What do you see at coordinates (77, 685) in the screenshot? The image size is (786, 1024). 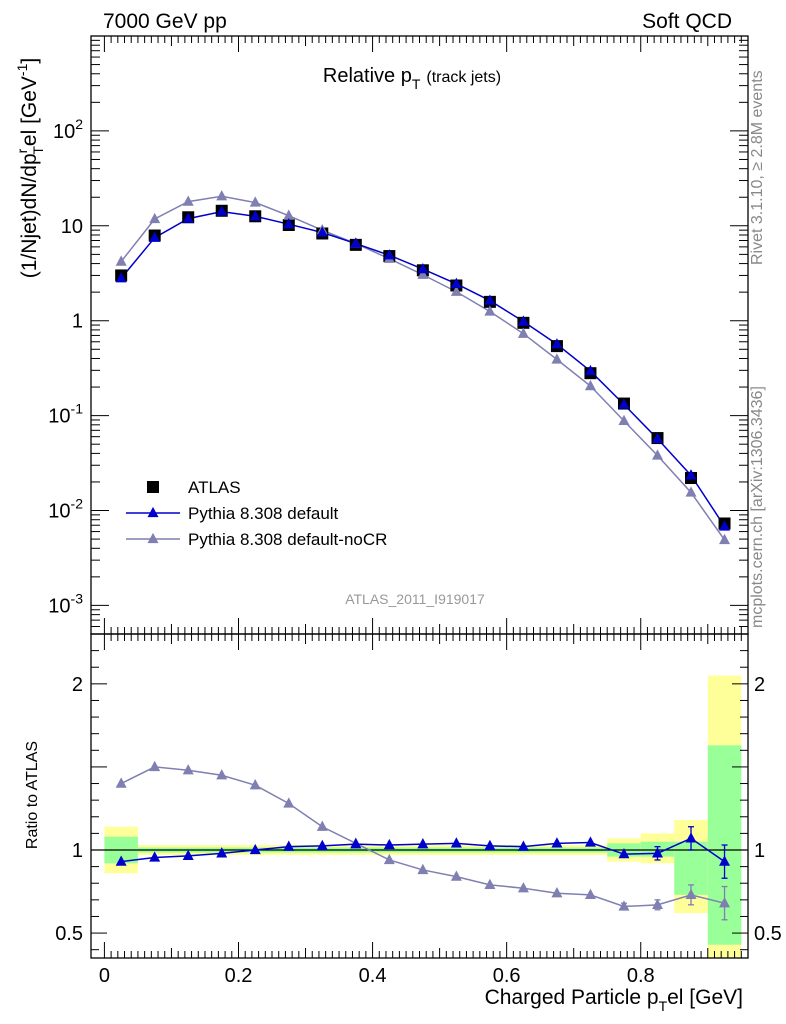 I see `ratio-y-tick-label-left-2: 2` at bounding box center [77, 685].